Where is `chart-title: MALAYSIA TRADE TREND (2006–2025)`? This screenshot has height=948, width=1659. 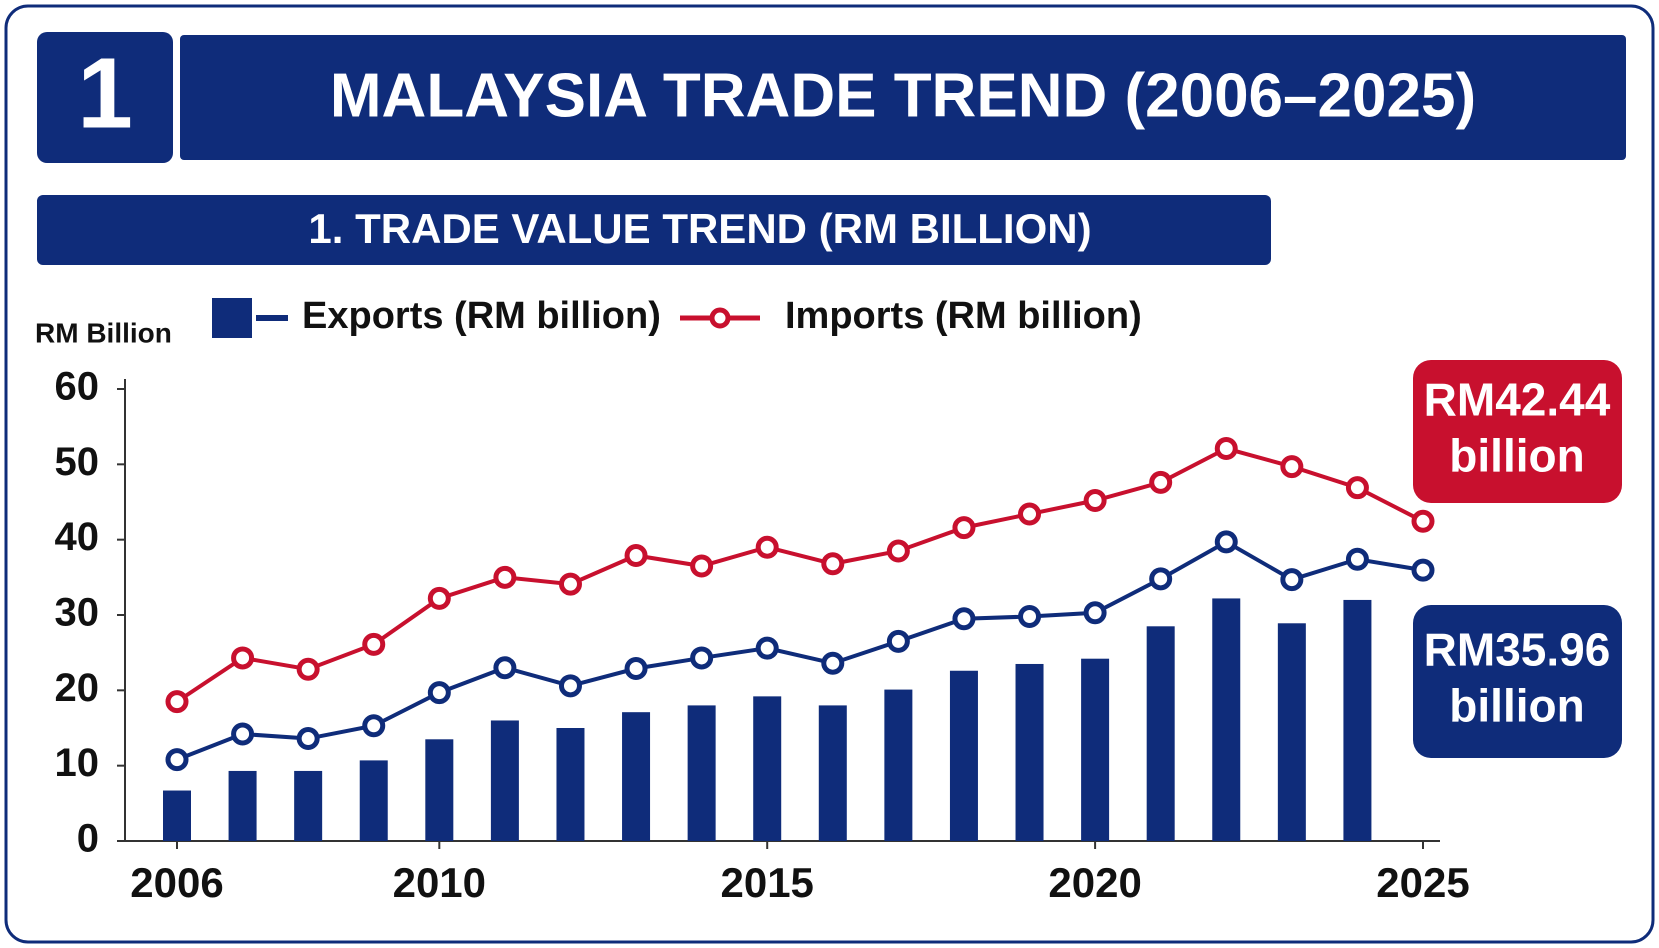 chart-title: MALAYSIA TRADE TREND (2006–2025) is located at coordinates (903, 95).